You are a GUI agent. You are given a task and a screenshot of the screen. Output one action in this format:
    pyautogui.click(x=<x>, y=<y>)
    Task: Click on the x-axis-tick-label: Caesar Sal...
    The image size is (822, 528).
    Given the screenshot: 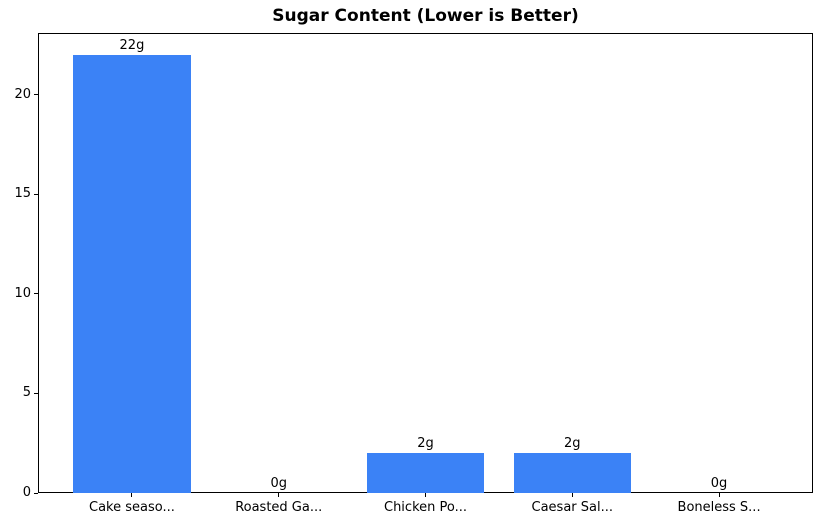 What is the action you would take?
    pyautogui.click(x=572, y=507)
    